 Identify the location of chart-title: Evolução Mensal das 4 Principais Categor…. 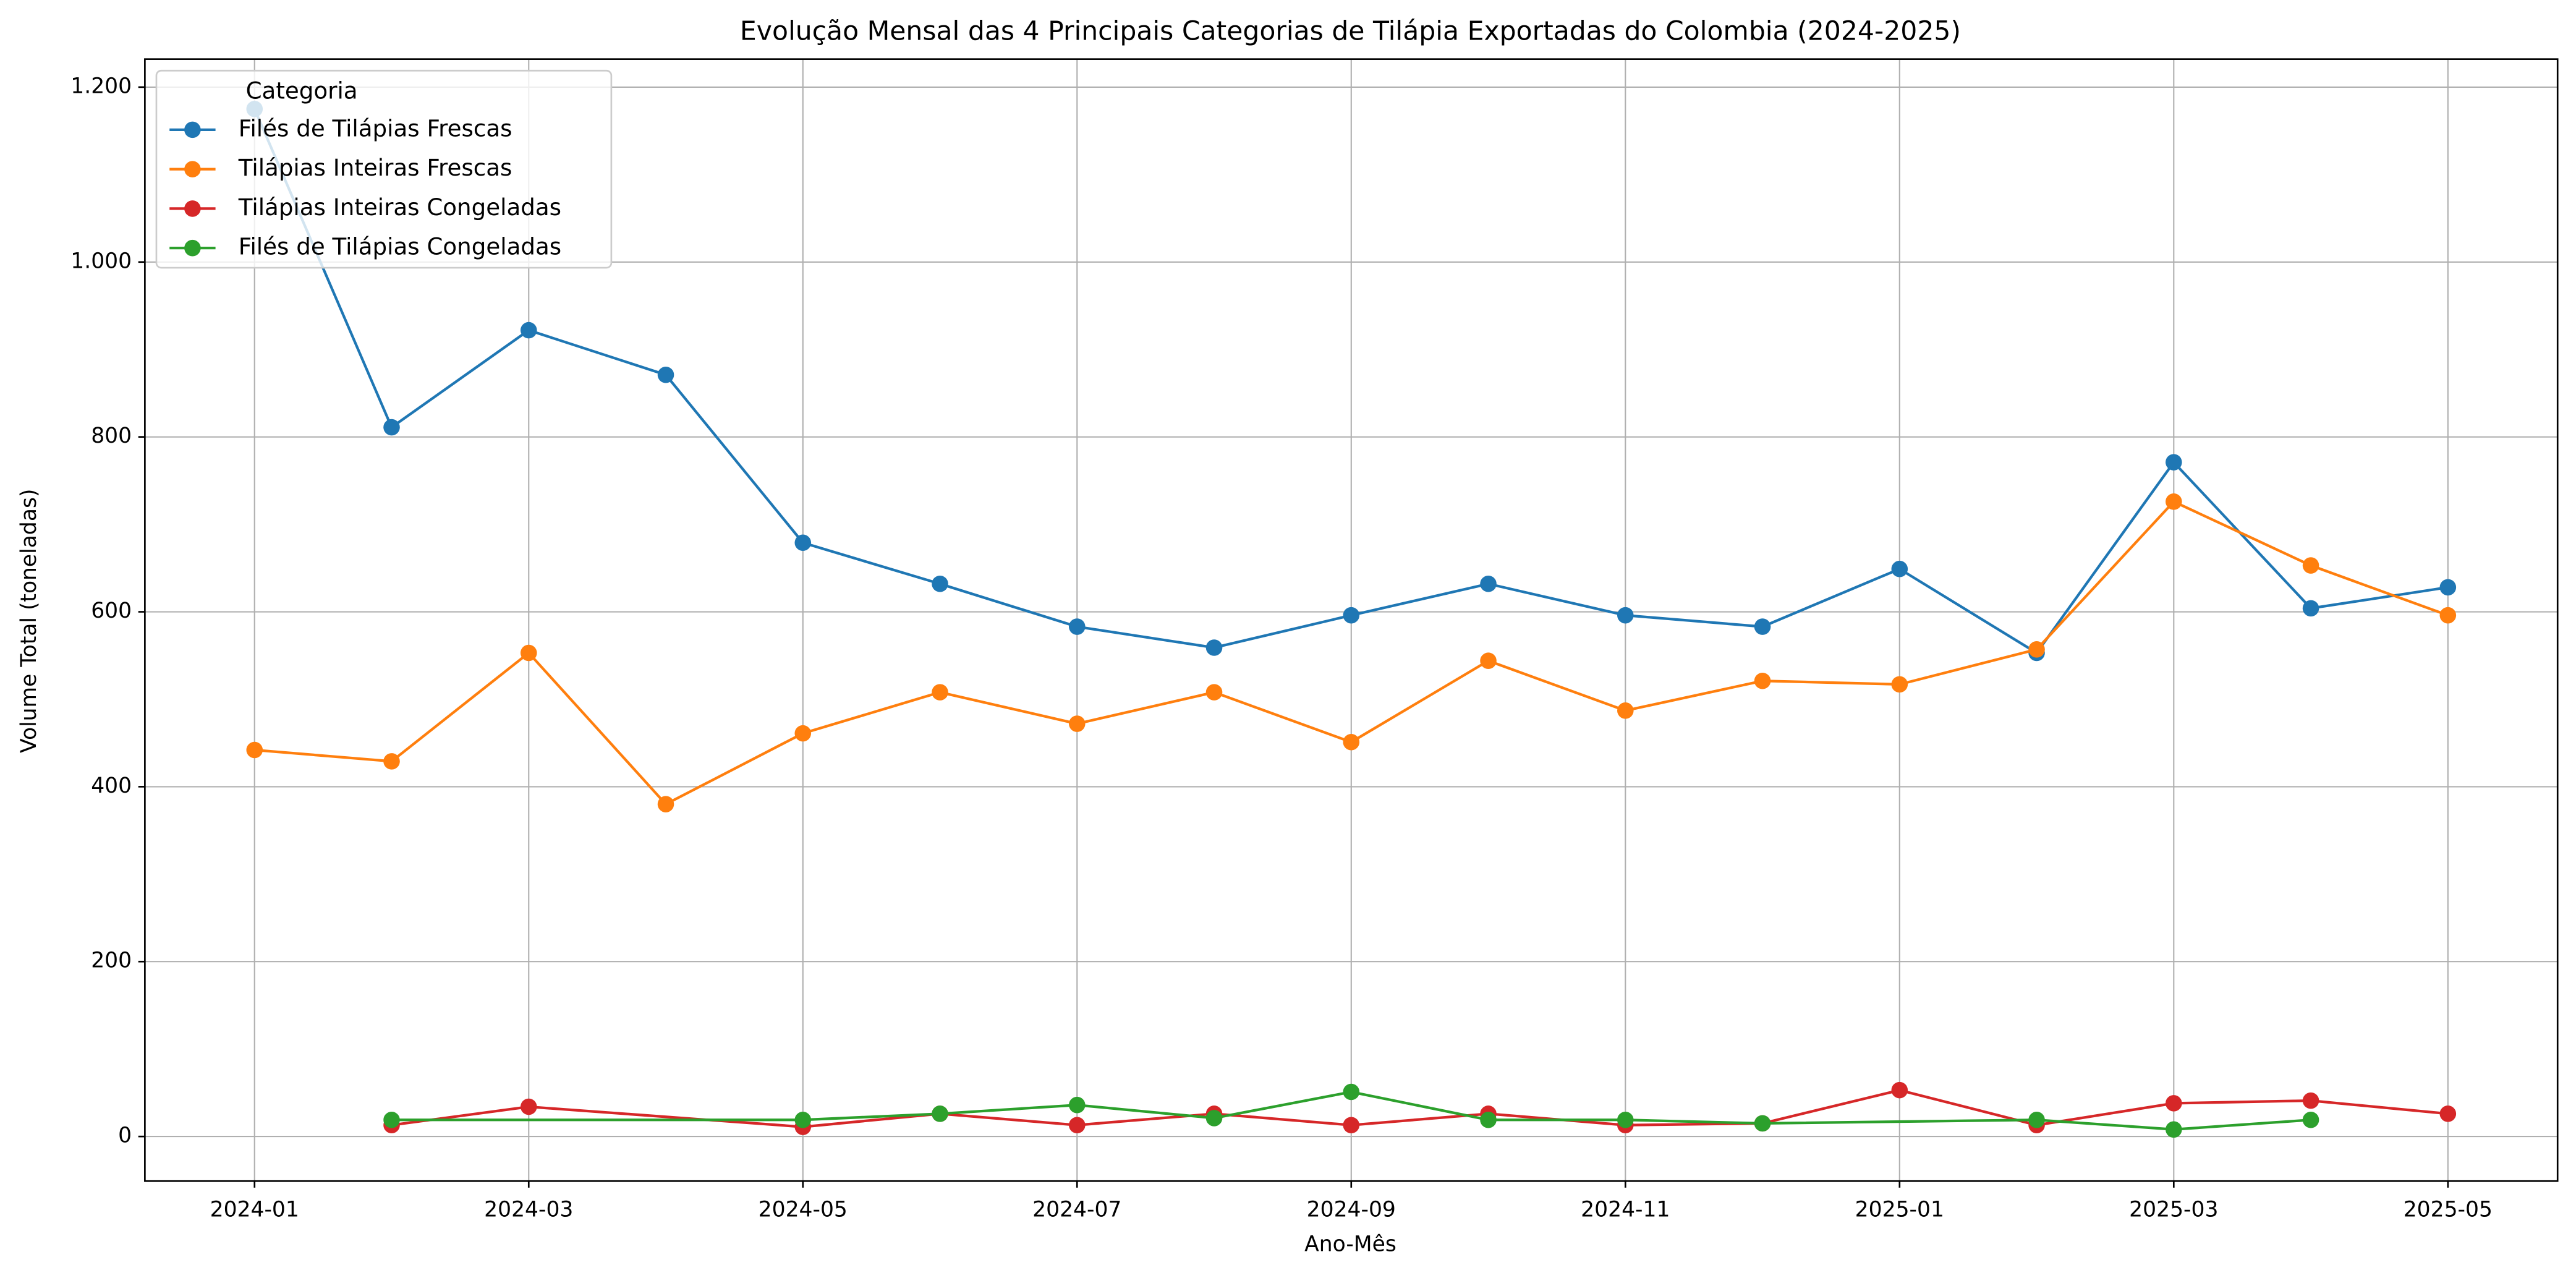
(1350, 32).